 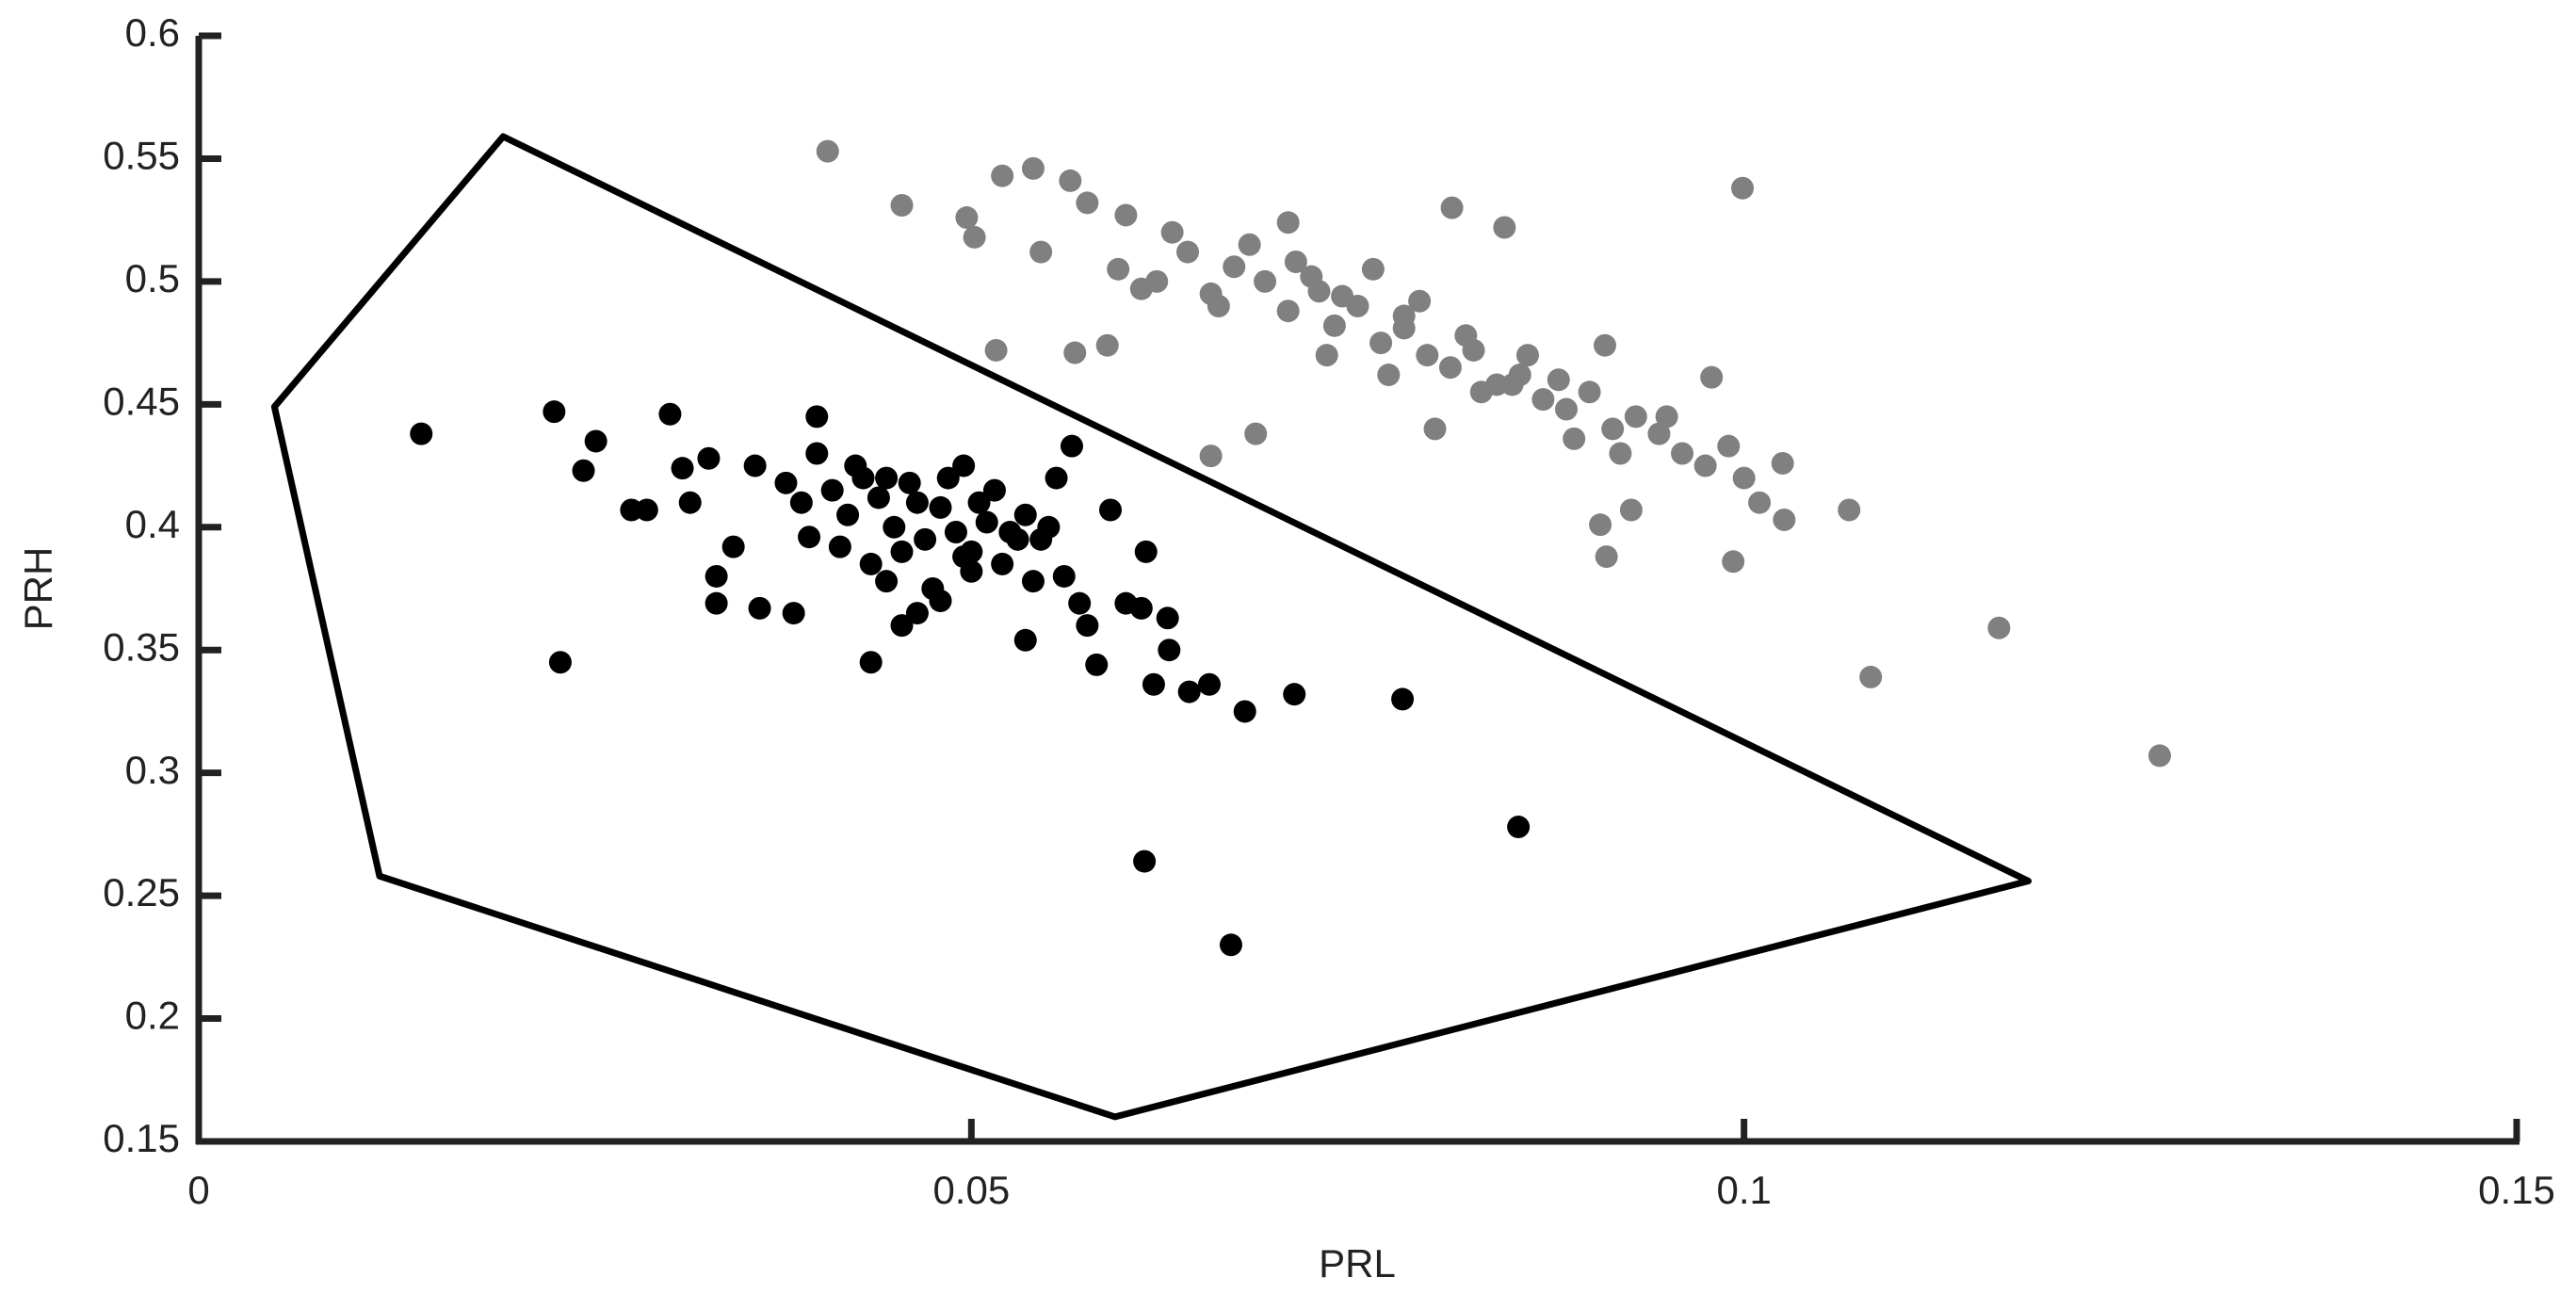 I want to click on x-axis-label: PRL, so click(x=1357, y=1263).